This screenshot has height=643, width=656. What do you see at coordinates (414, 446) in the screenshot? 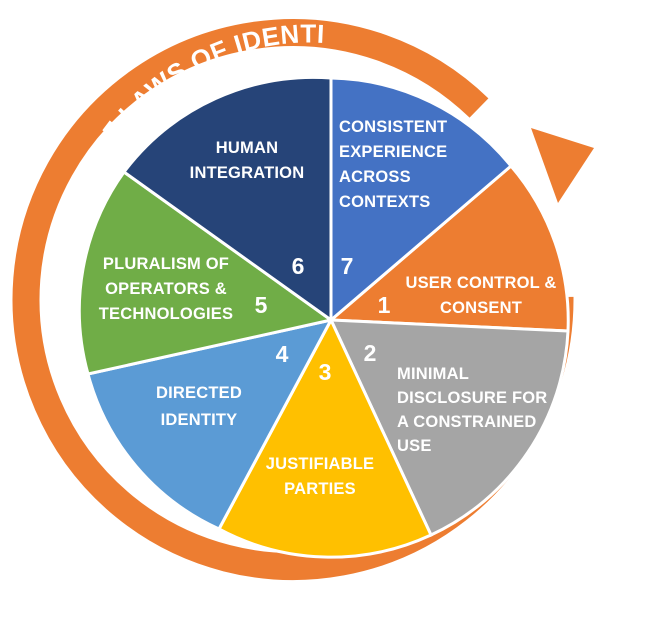
I see `law-2-line-4: USE` at bounding box center [414, 446].